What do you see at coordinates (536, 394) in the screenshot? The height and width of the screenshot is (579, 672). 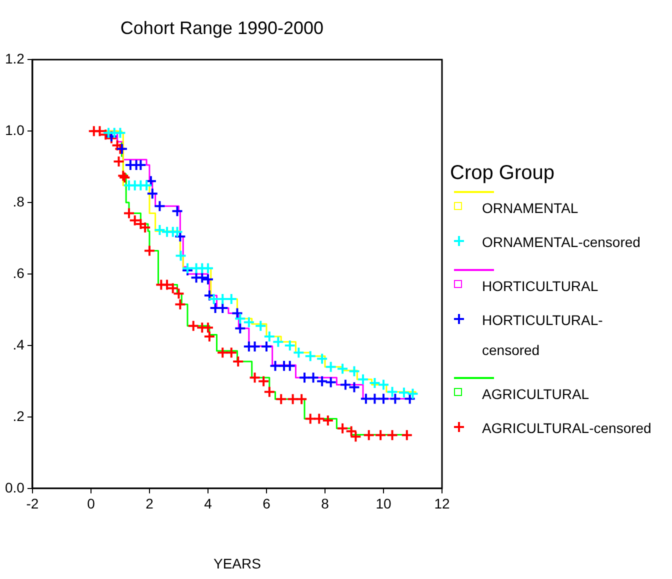 I see `legend-label: AGRICULTURAL` at bounding box center [536, 394].